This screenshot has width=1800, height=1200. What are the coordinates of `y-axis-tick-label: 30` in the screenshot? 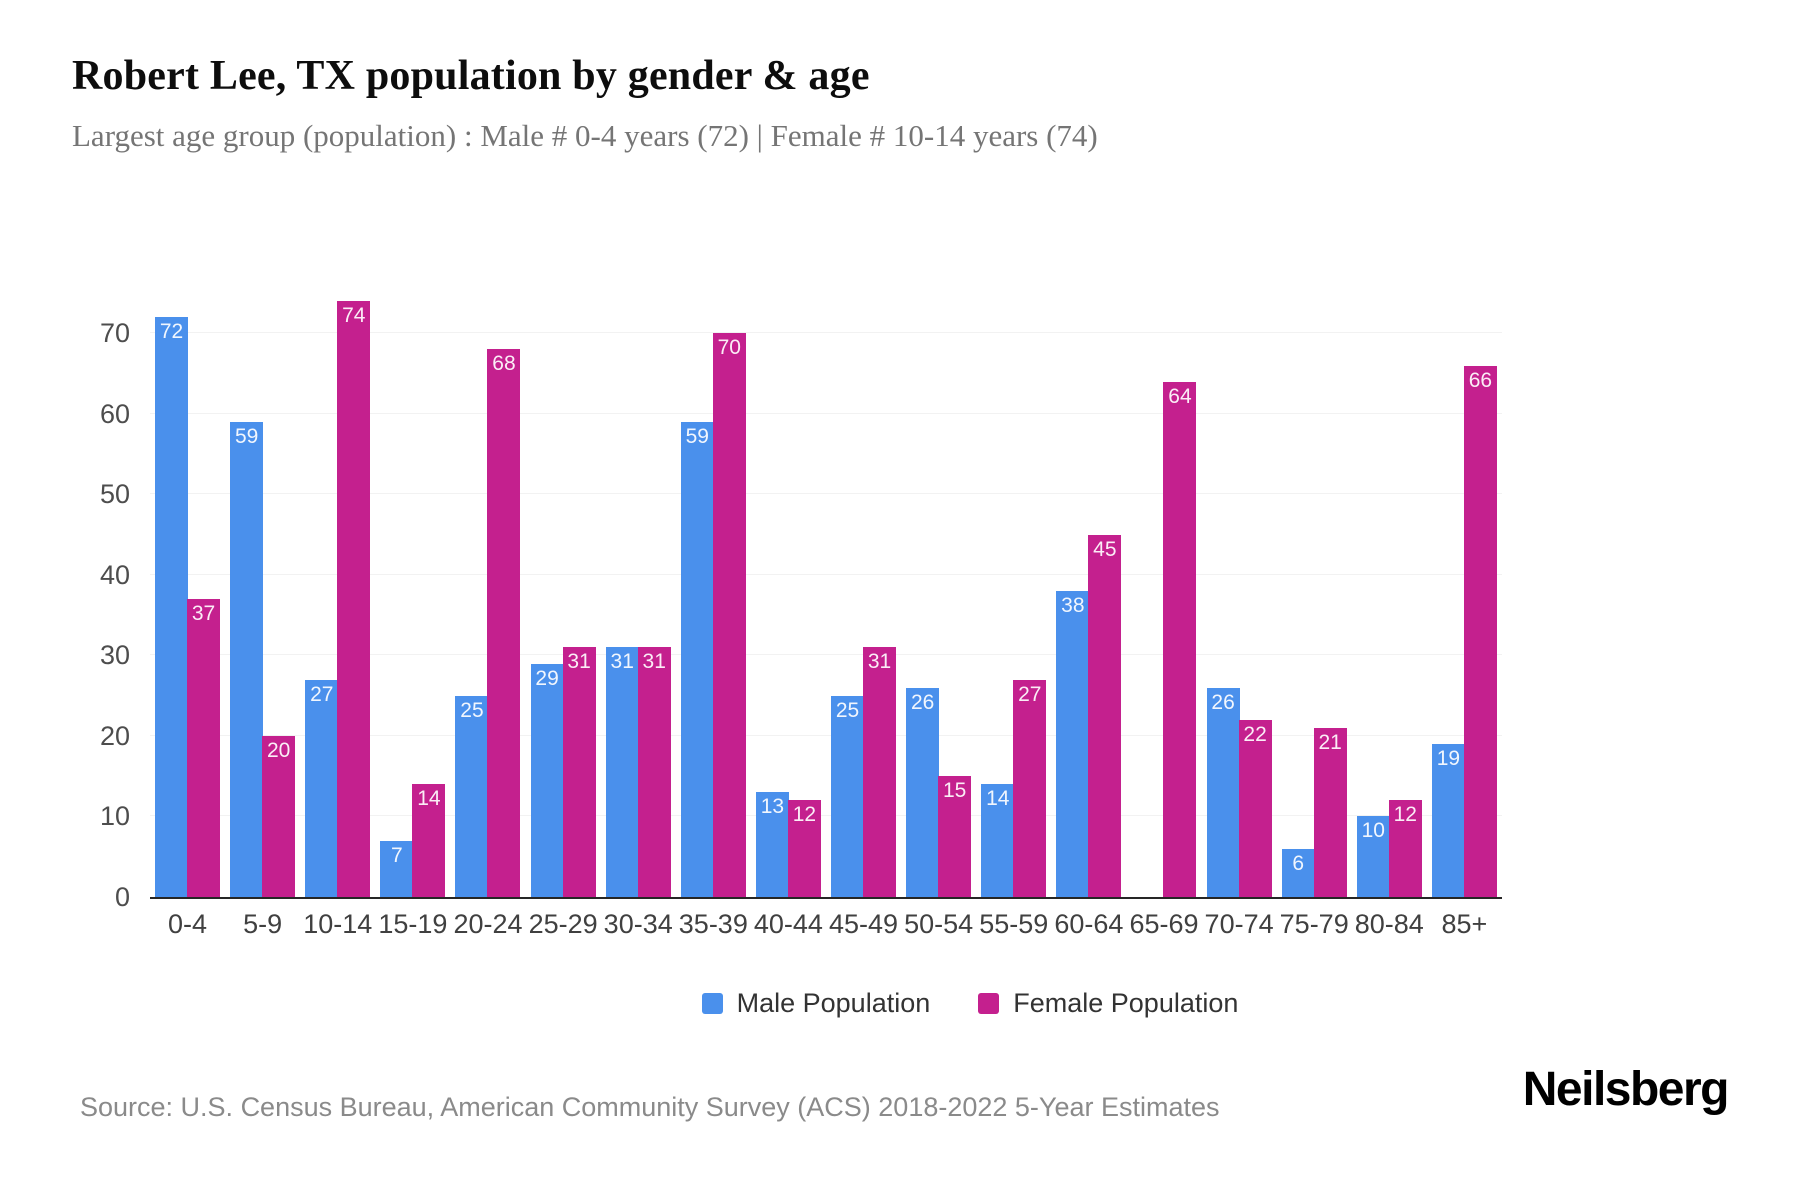 It's located at (114, 655).